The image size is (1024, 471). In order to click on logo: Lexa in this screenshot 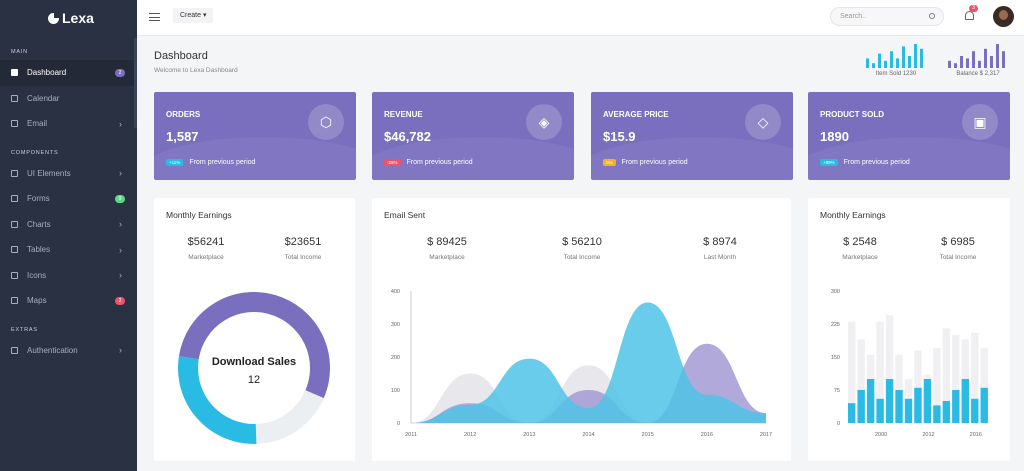, I will do `click(68, 18)`.